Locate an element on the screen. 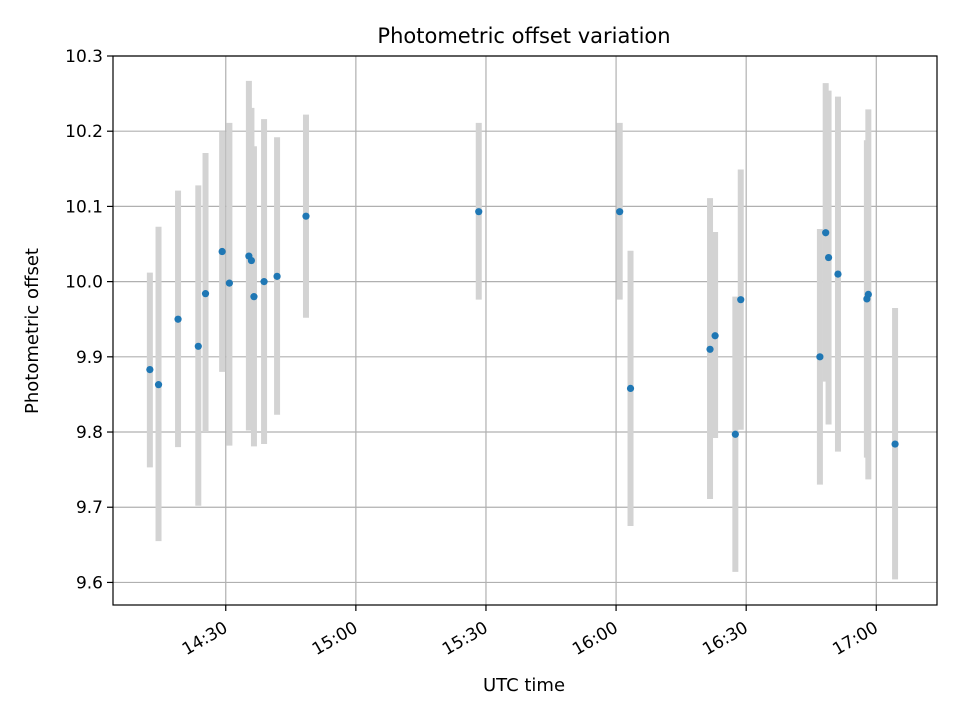 This screenshot has height=720, width=960. y-tick-label: 10.2 is located at coordinates (84, 132).